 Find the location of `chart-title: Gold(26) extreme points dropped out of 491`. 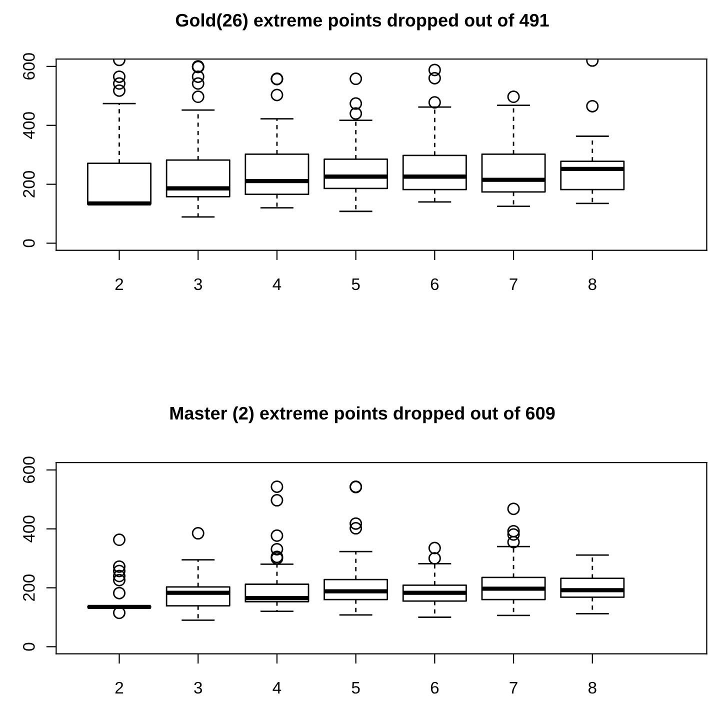

chart-title: Gold(26) extreme points dropped out of 491 is located at coordinates (362, 21).